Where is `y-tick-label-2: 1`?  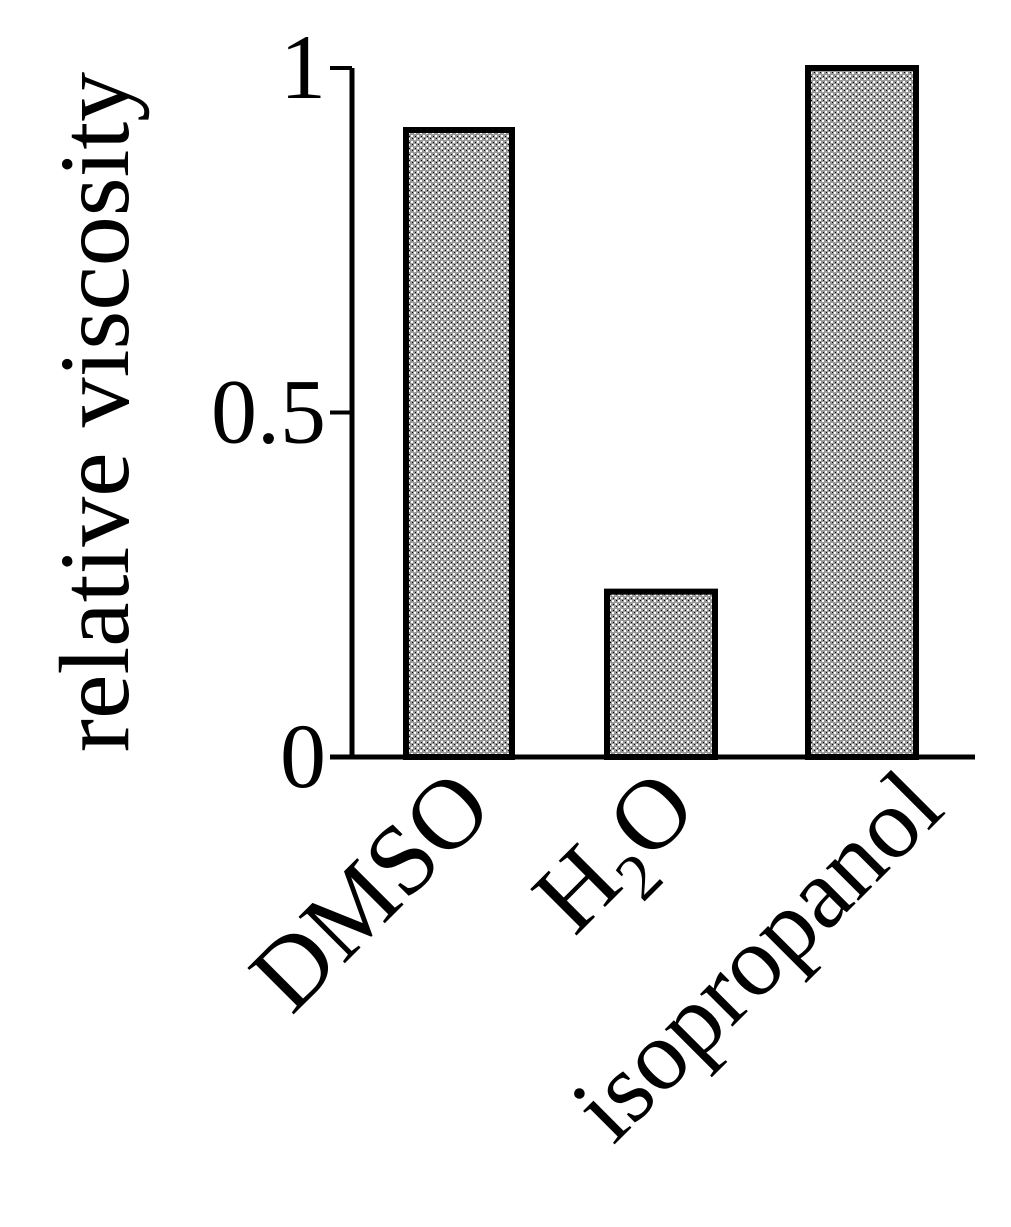 y-tick-label-2: 1 is located at coordinates (303, 67).